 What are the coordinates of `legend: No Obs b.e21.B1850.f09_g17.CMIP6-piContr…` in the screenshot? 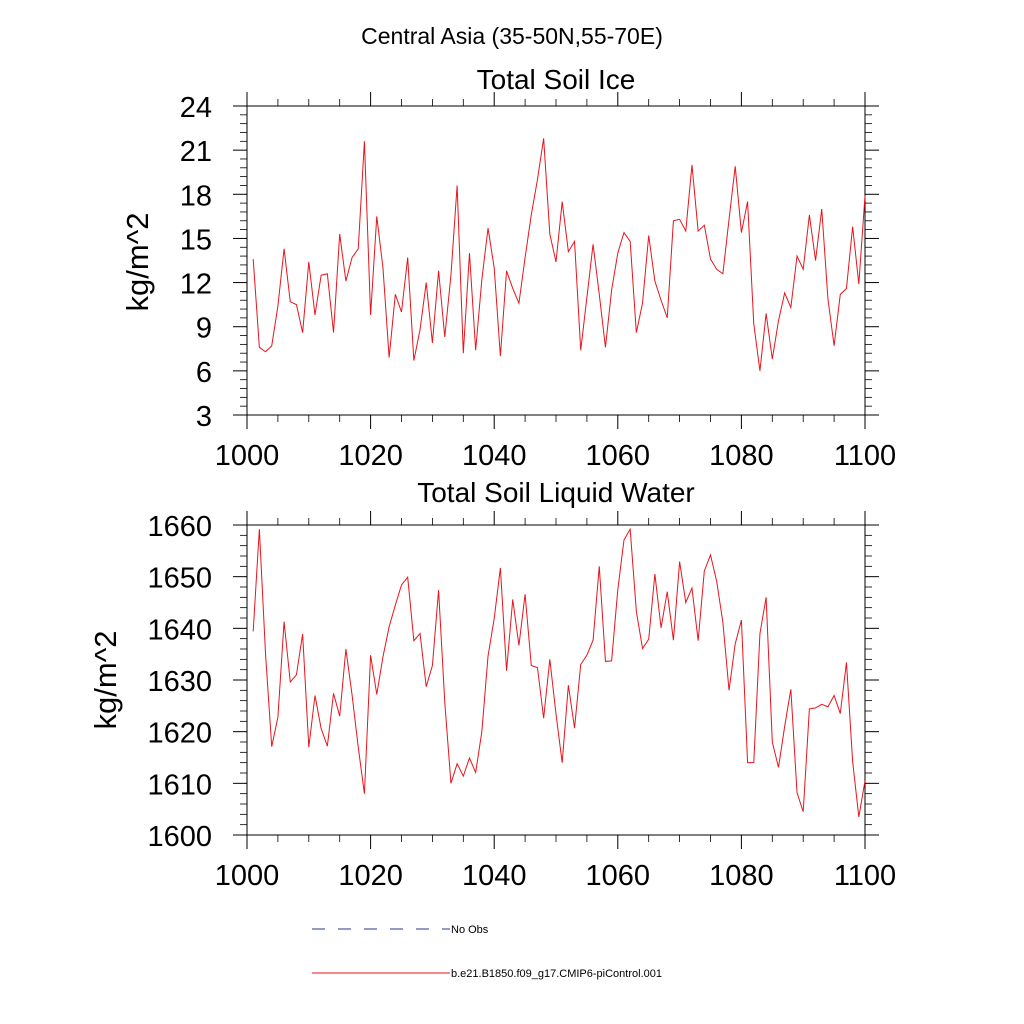 It's located at (487, 952).